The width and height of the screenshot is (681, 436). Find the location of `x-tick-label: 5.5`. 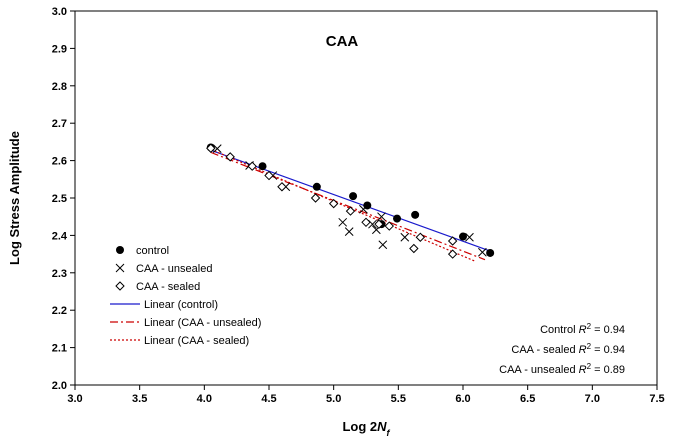

x-tick-label: 5.5 is located at coordinates (398, 399).